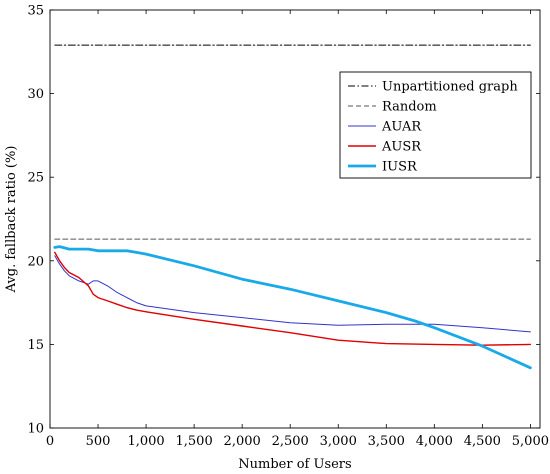 The image size is (550, 474). I want to click on y-tick-label: 10, so click(35, 429).